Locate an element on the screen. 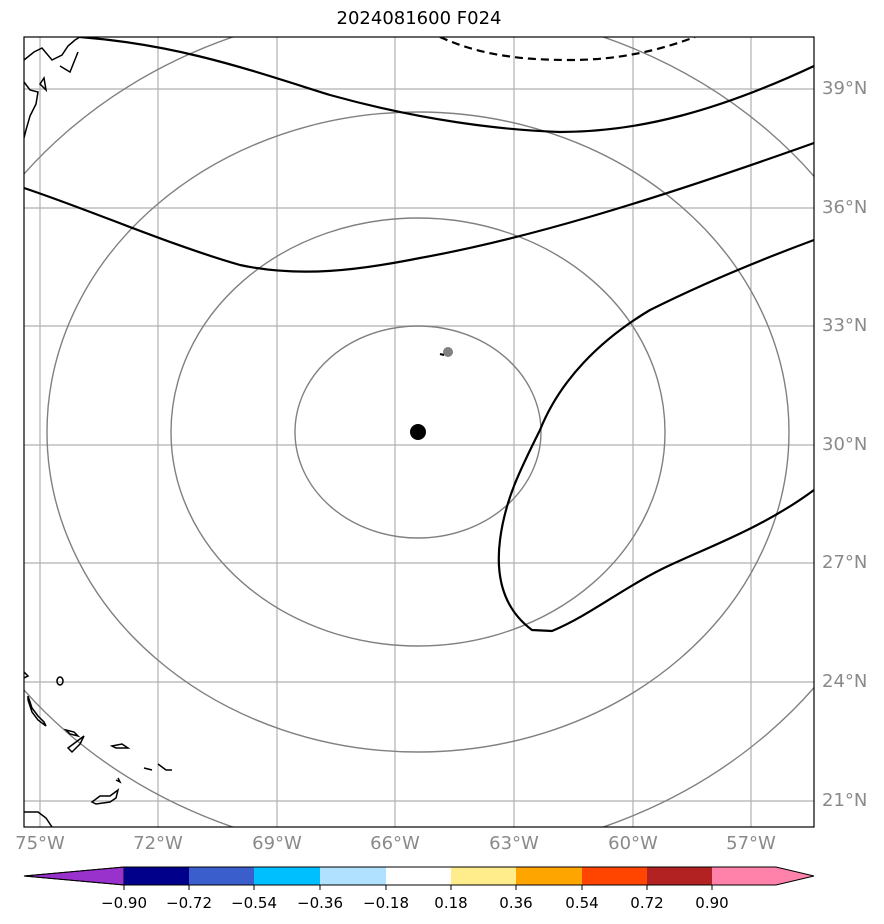  colorbar-tick-label-10: 0.90 is located at coordinates (712, 903).